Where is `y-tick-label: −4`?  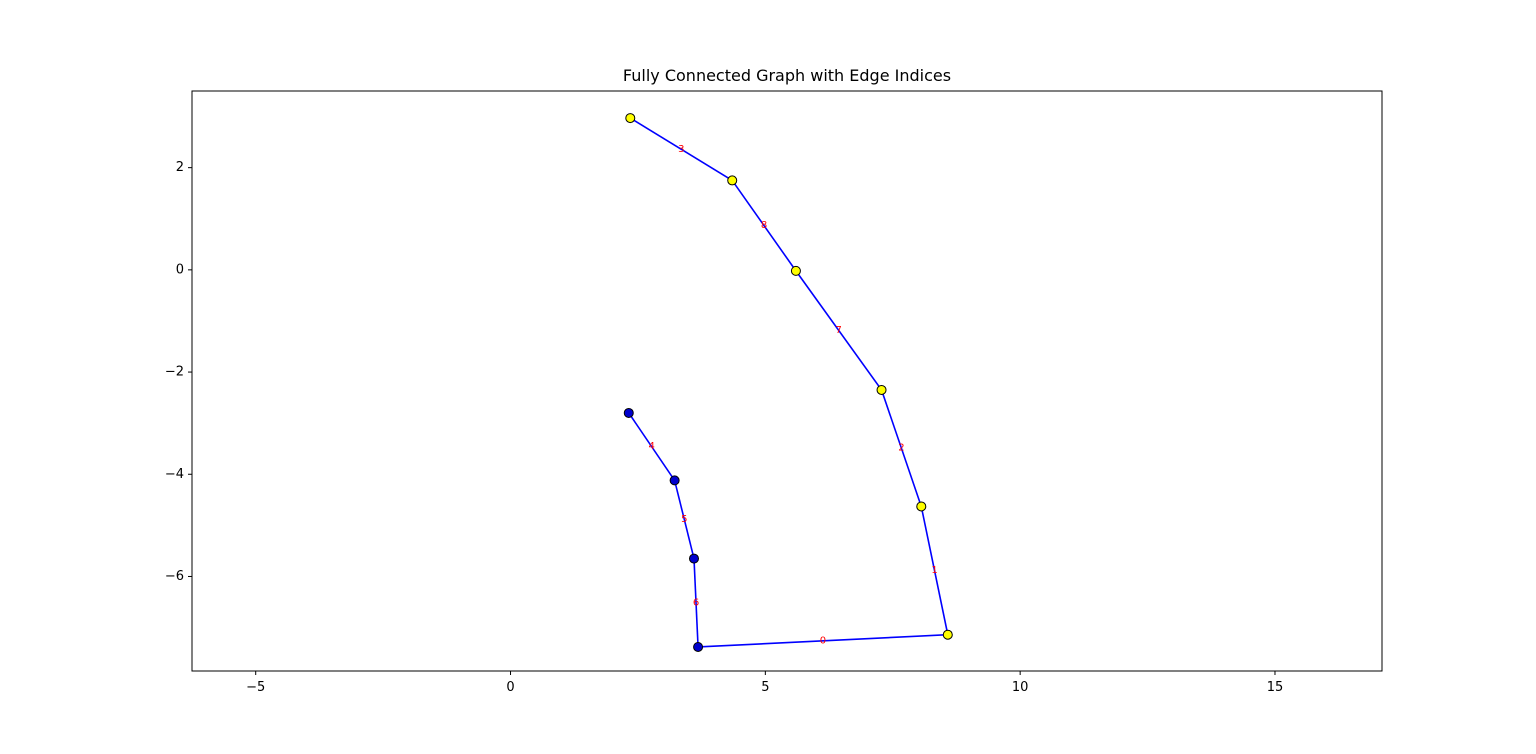 y-tick-label: −4 is located at coordinates (174, 474).